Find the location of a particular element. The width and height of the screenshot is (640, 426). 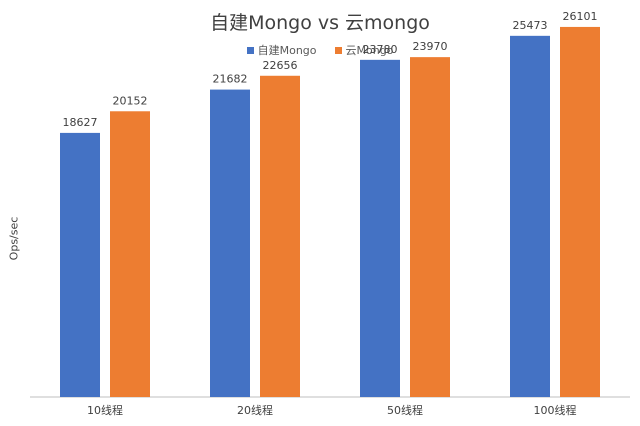

data-label-cloud-1: 22656 is located at coordinates (280, 65).